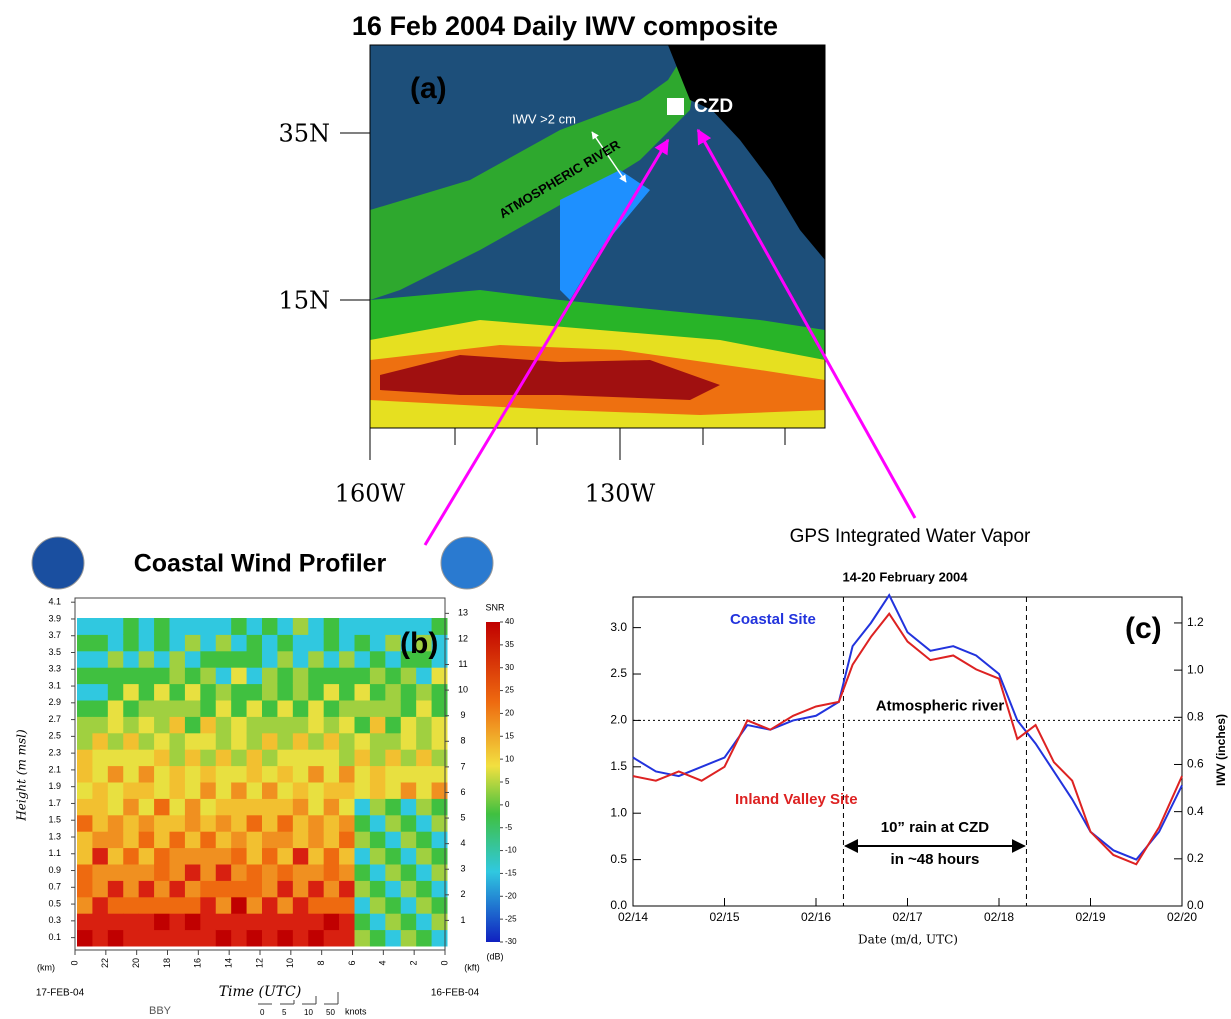  I want to click on y-tick-label: 0.3, so click(54, 920).